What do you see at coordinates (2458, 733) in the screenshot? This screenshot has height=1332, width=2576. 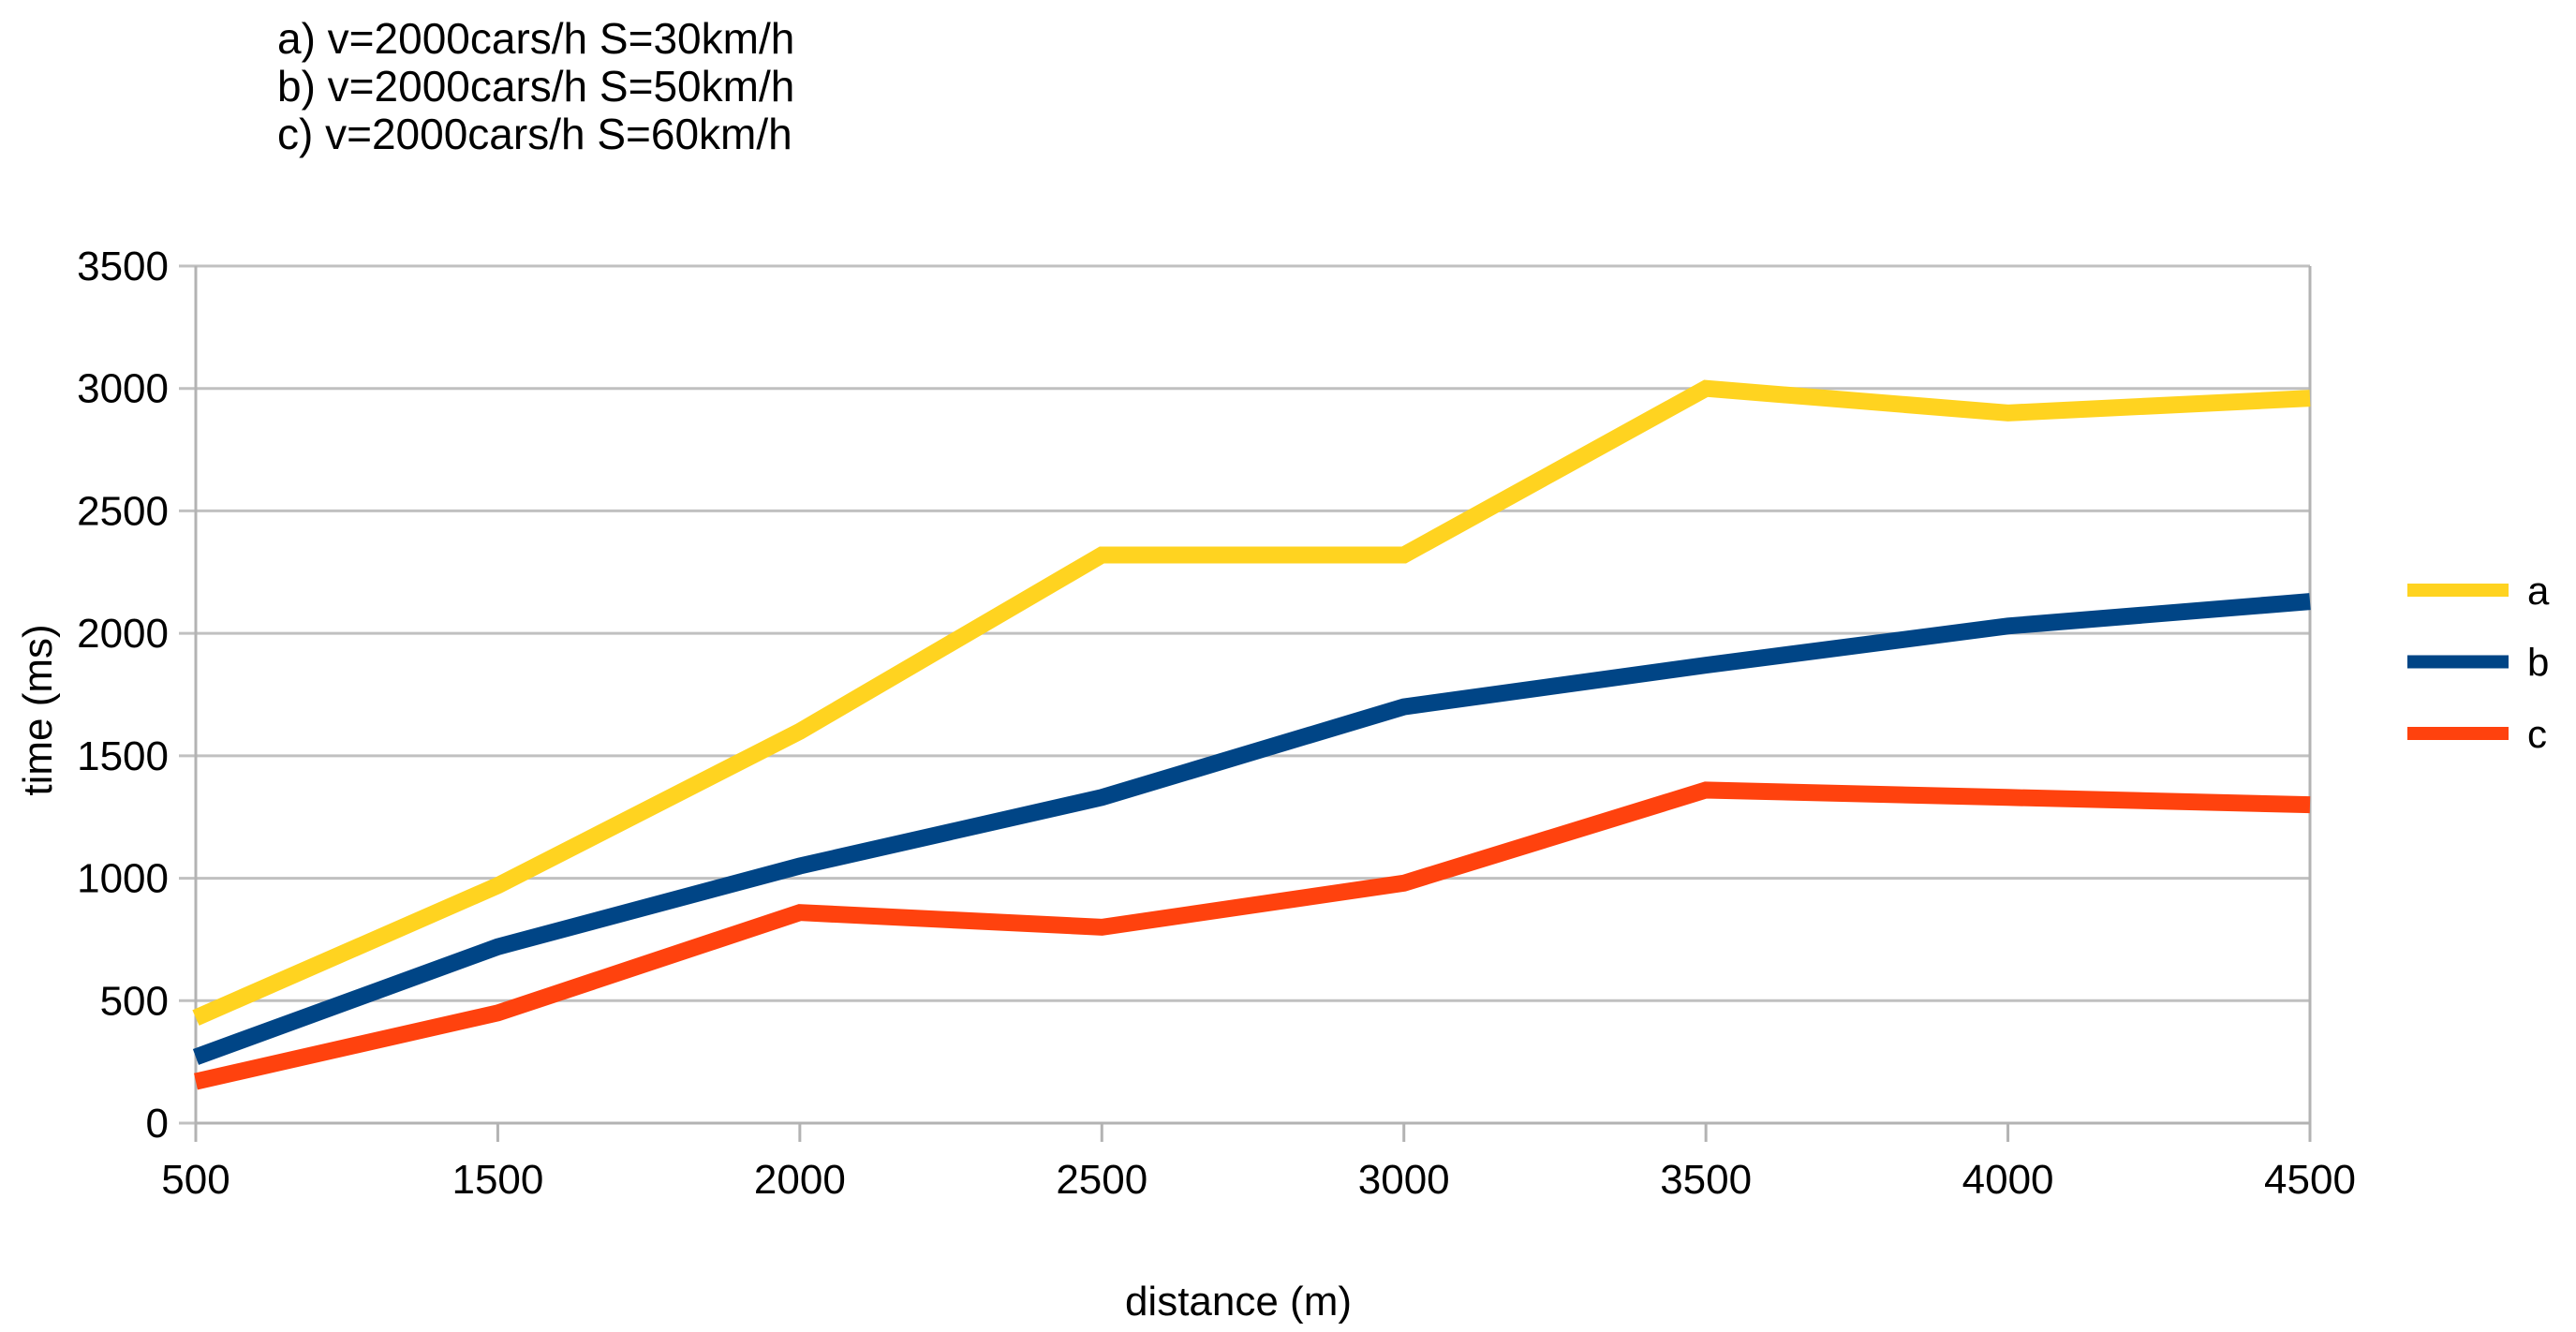 I see `legend-swatch-c` at bounding box center [2458, 733].